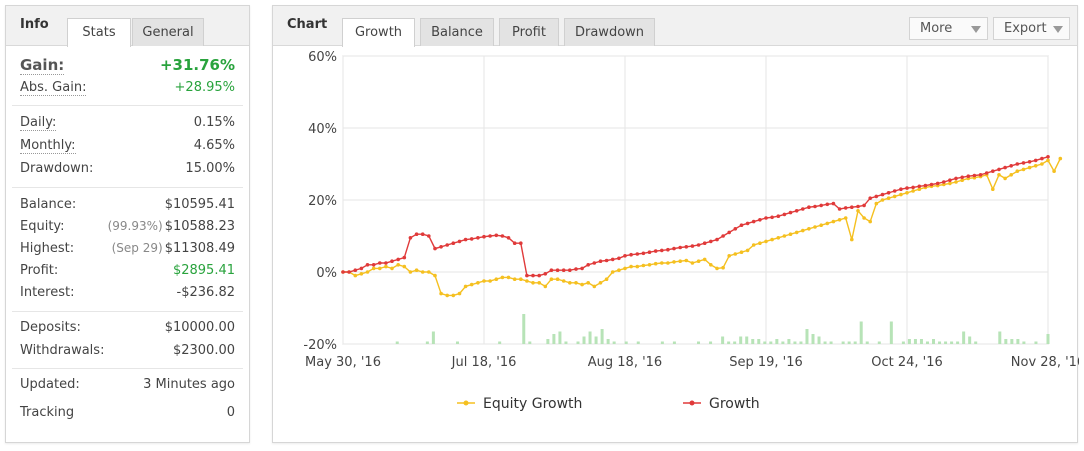 This screenshot has width=1084, height=451. What do you see at coordinates (50, 327) in the screenshot?
I see `deposits-label: Deposits:` at bounding box center [50, 327].